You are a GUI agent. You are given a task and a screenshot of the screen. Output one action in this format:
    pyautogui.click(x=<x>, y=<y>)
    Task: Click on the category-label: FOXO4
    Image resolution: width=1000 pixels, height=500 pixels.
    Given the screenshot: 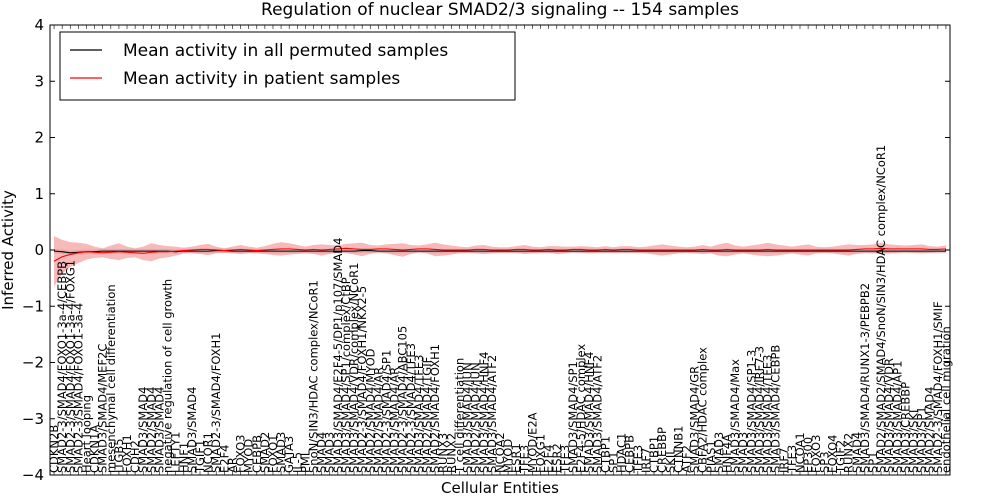 What is the action you would take?
    pyautogui.click(x=832, y=454)
    